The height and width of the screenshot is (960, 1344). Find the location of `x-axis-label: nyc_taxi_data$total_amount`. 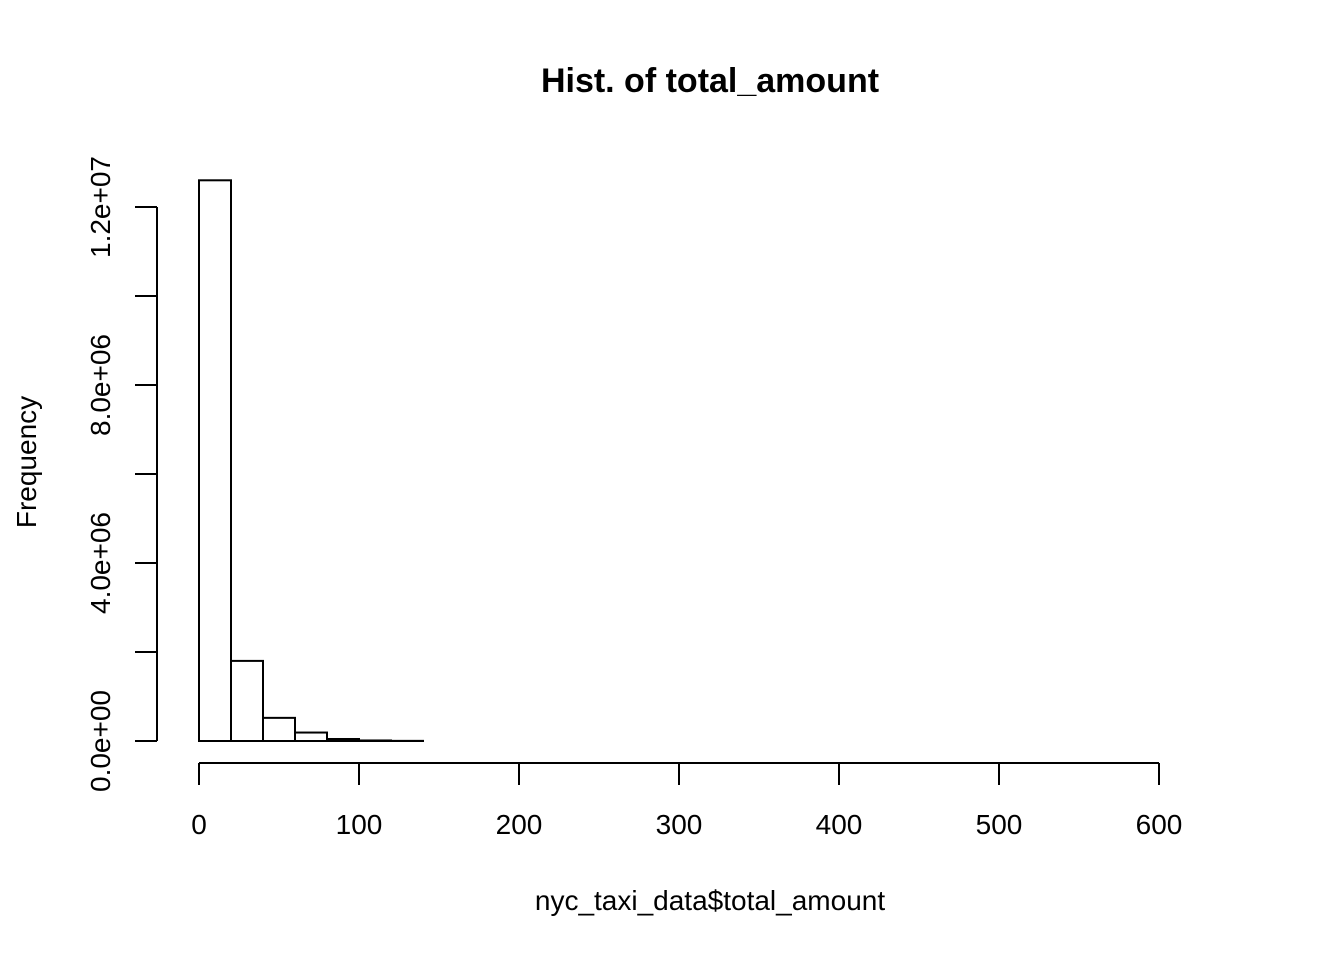

x-axis-label: nyc_taxi_data$total_amount is located at coordinates (710, 900).